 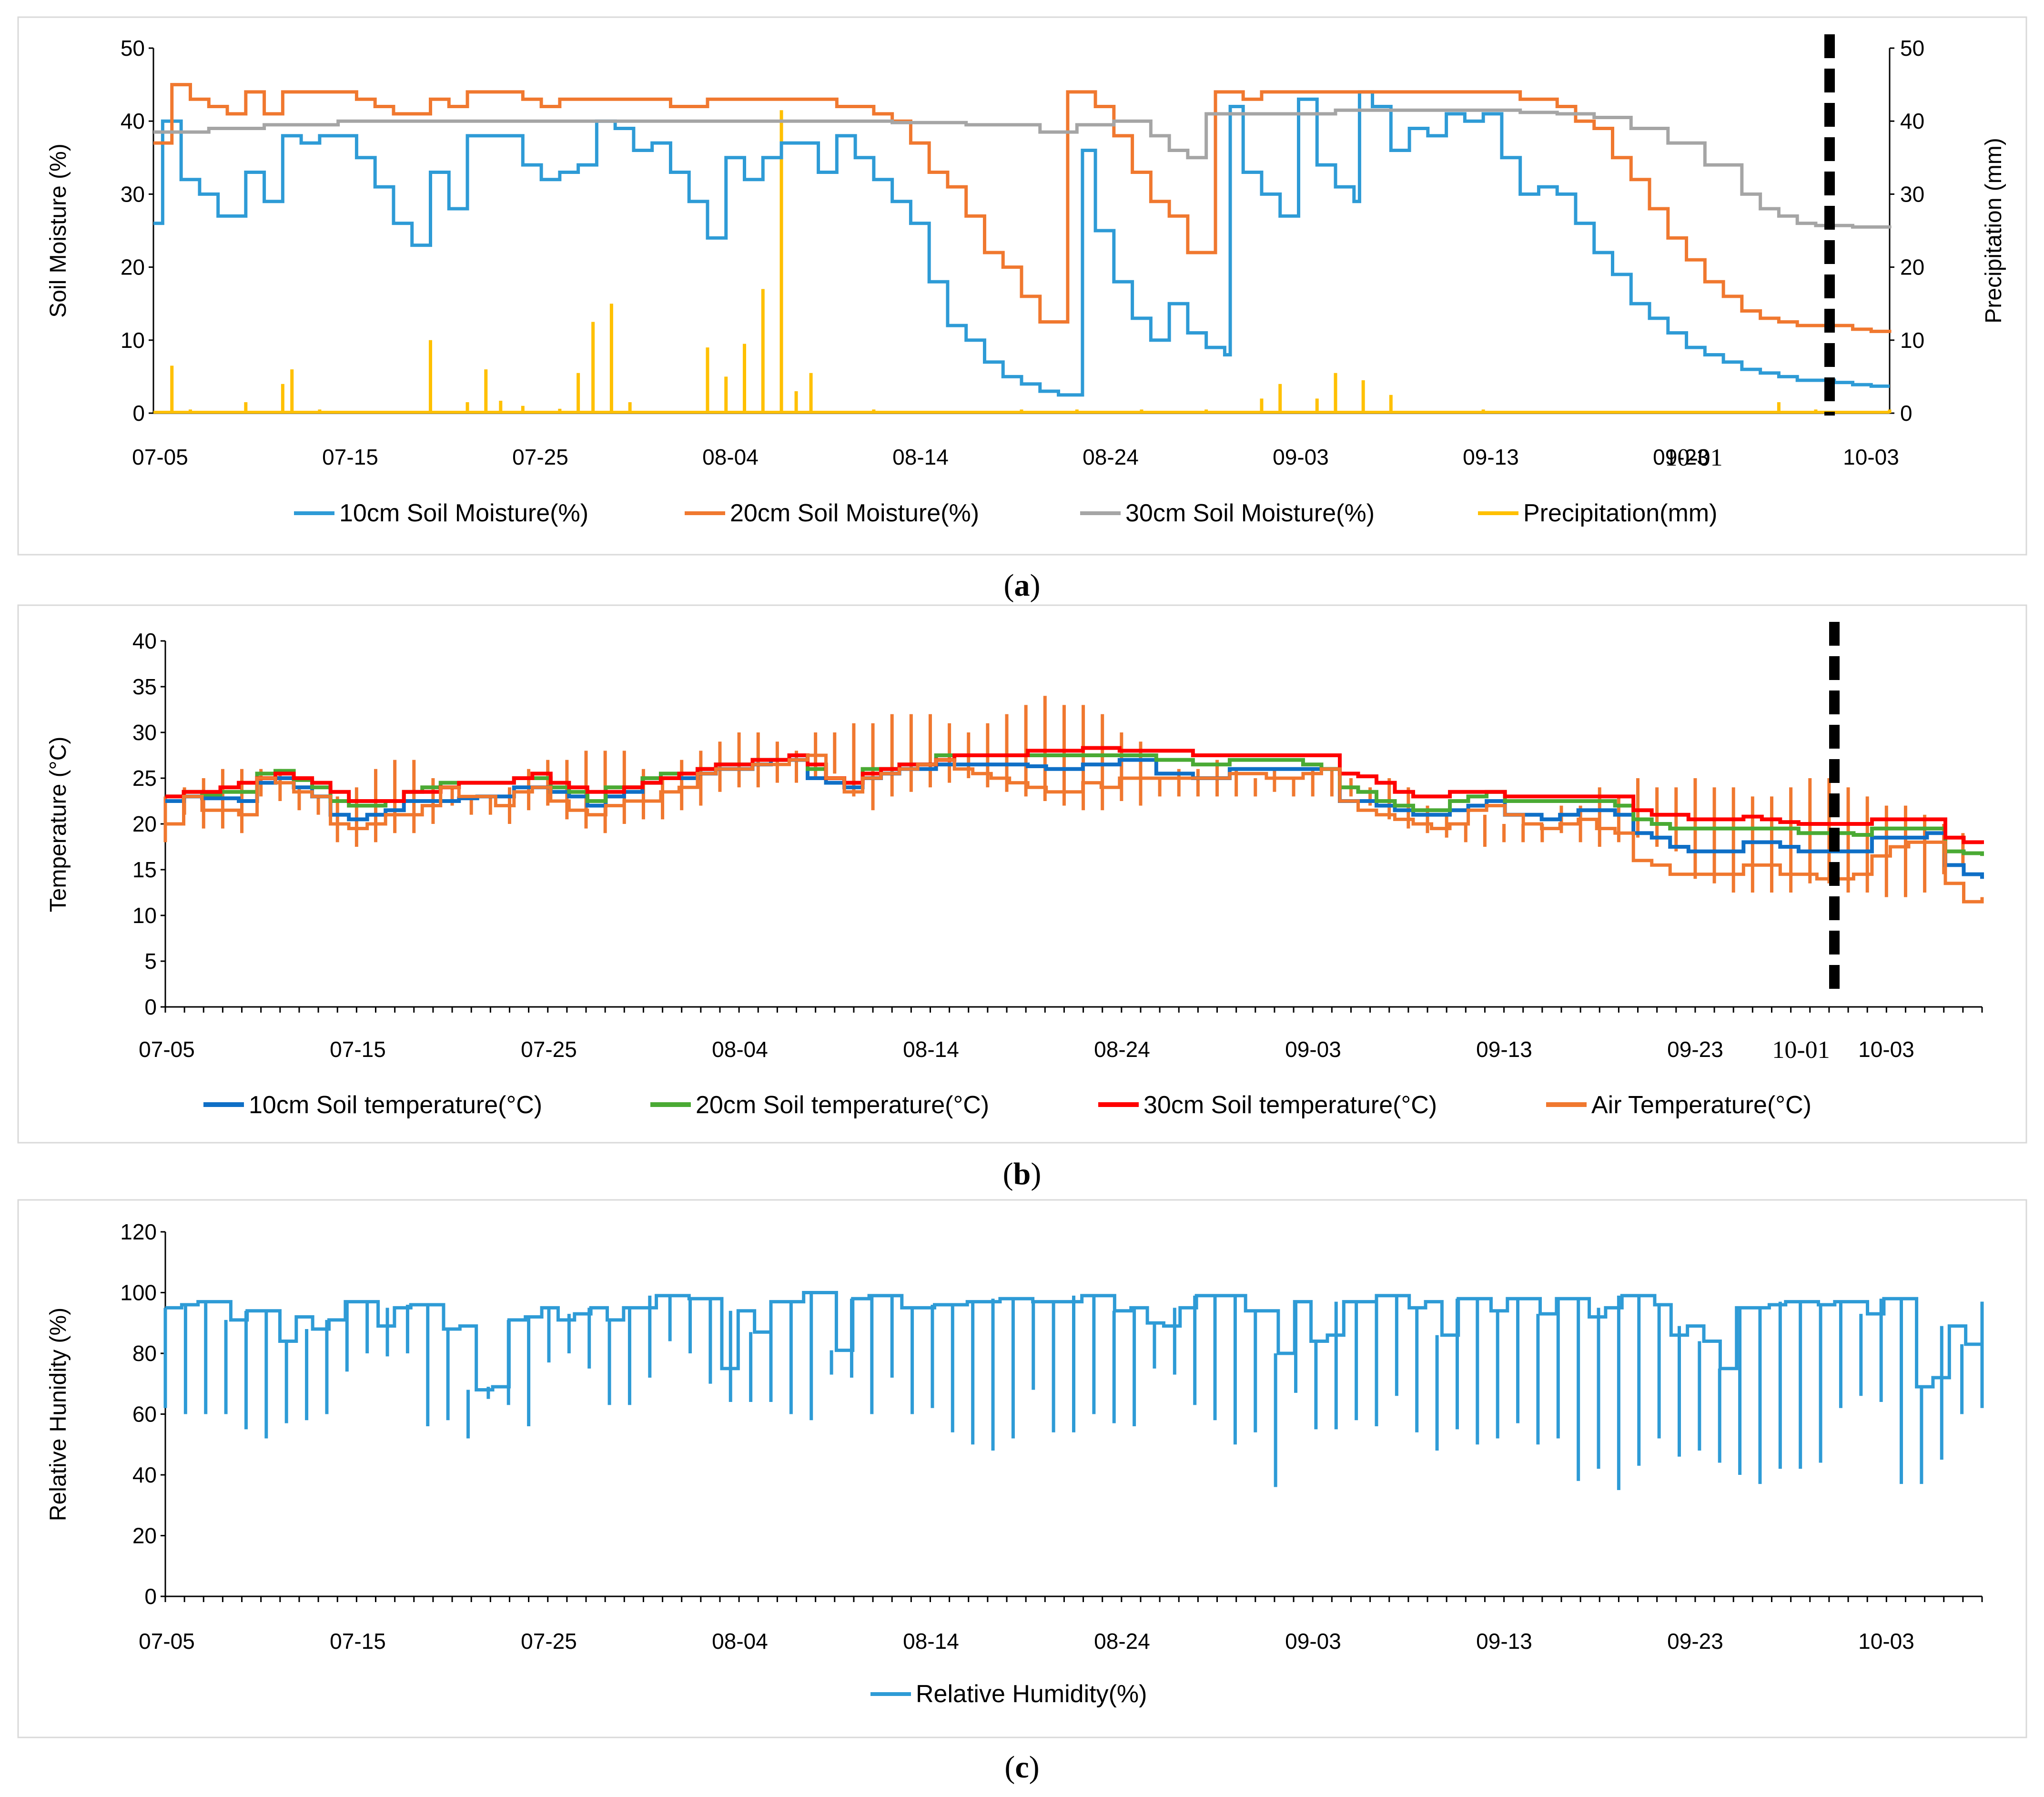 What do you see at coordinates (1906, 413) in the screenshot?
I see `y2tick-label: 0` at bounding box center [1906, 413].